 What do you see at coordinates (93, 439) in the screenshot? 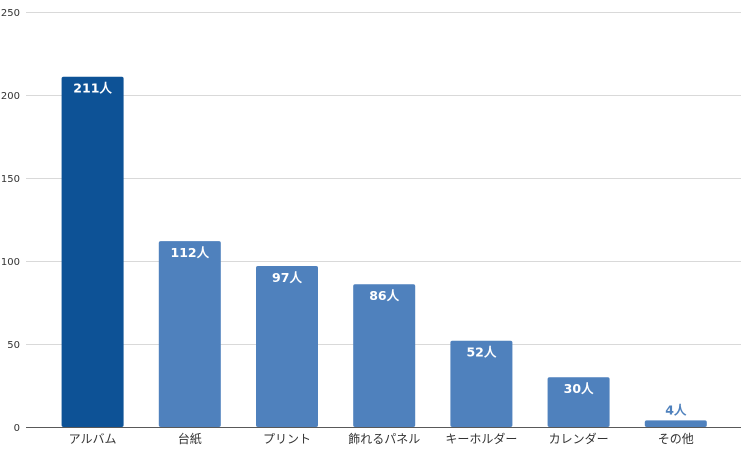
I see `x-category-label: アルバム` at bounding box center [93, 439].